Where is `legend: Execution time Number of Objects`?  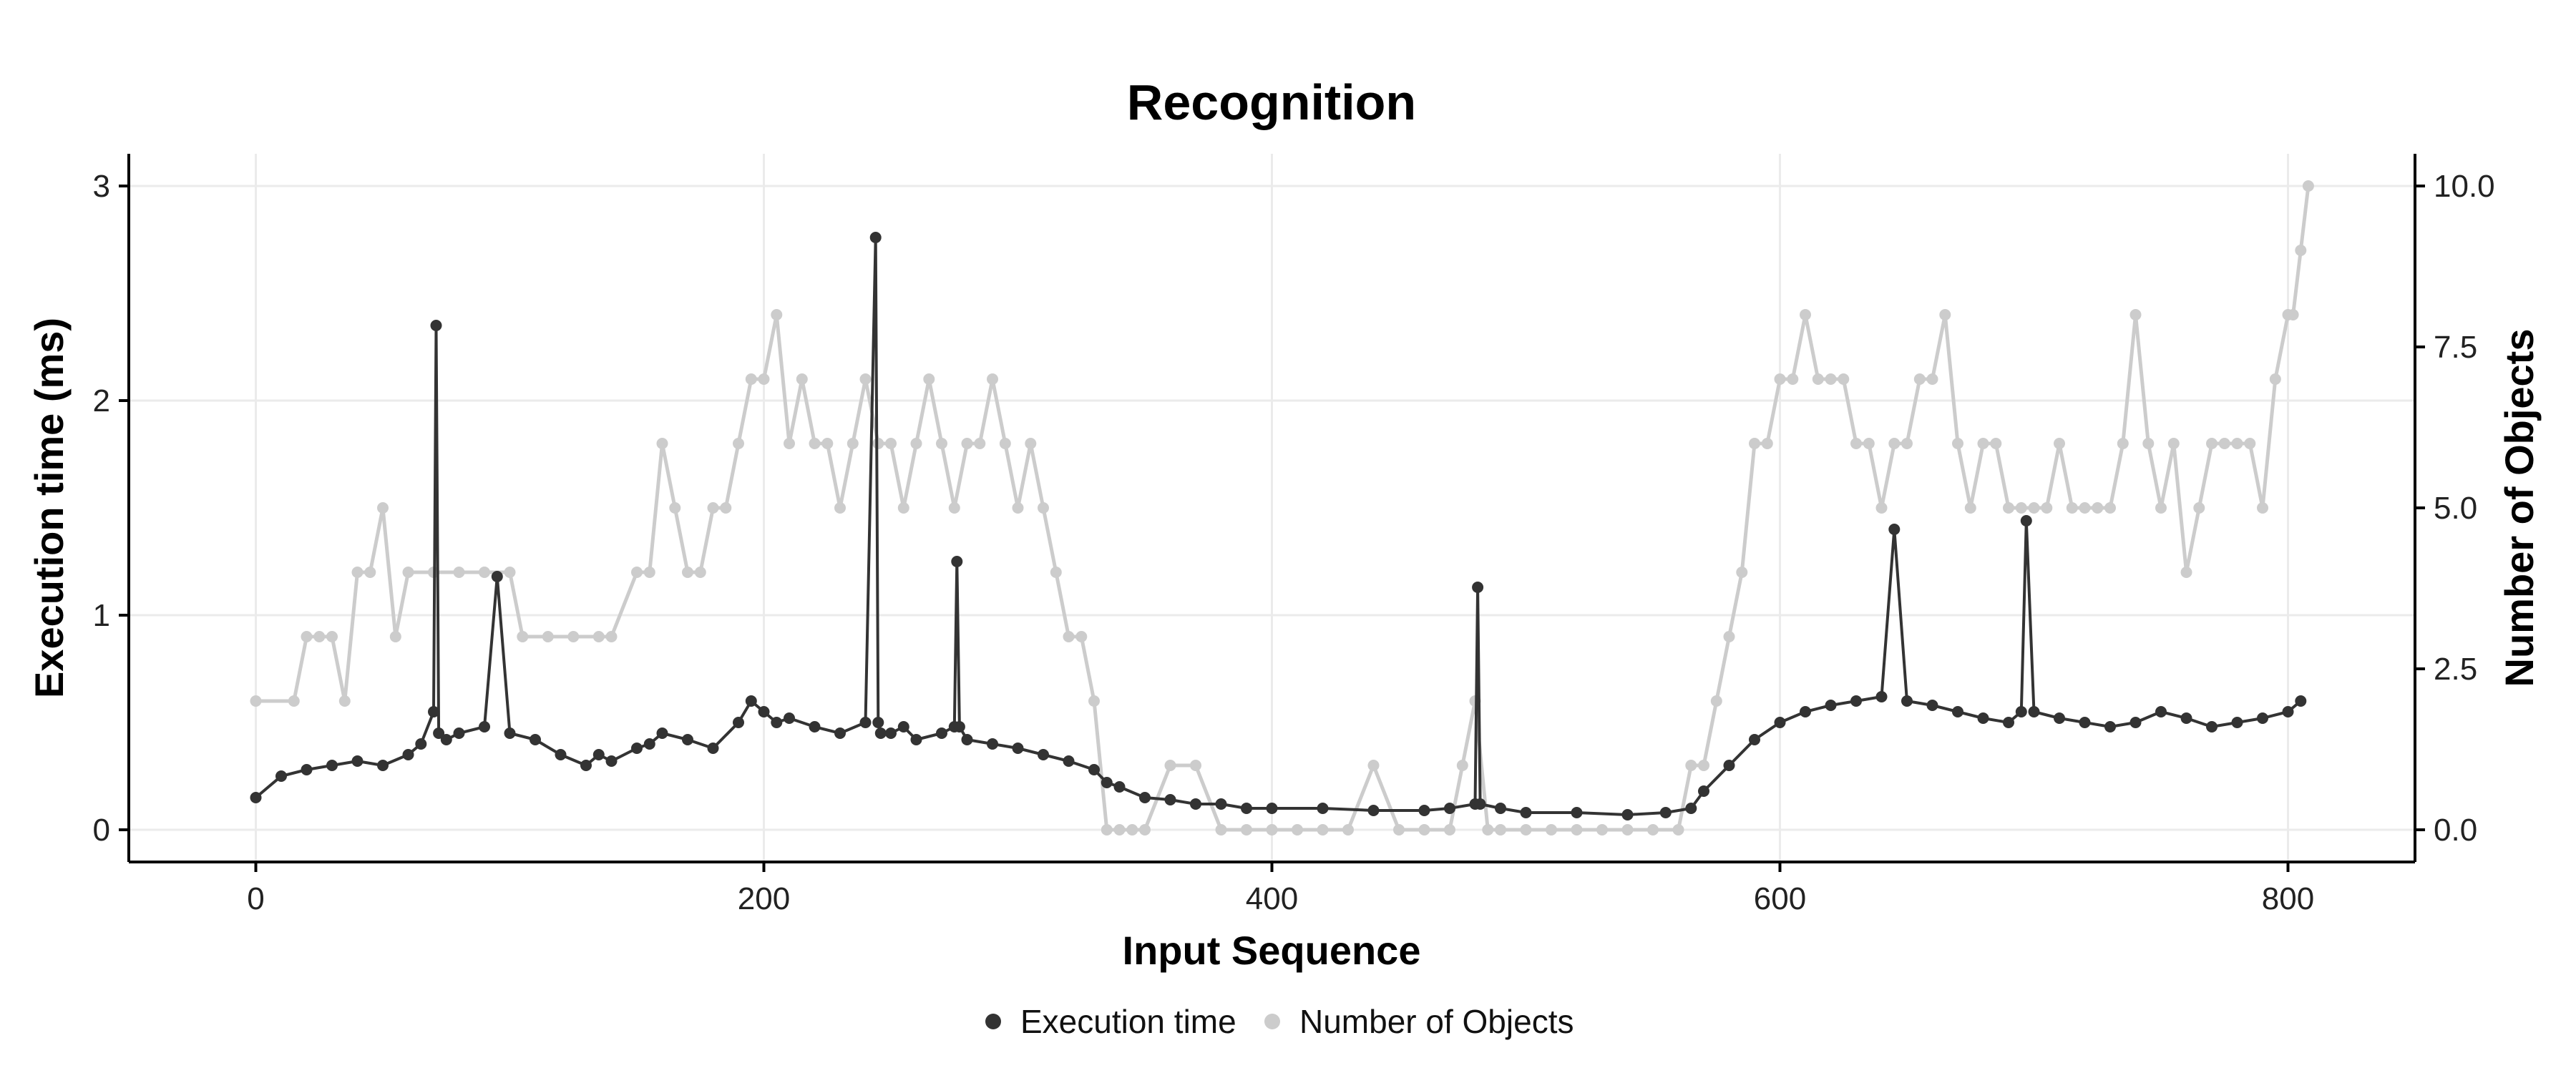 legend: Execution time Number of Objects is located at coordinates (1279, 1021).